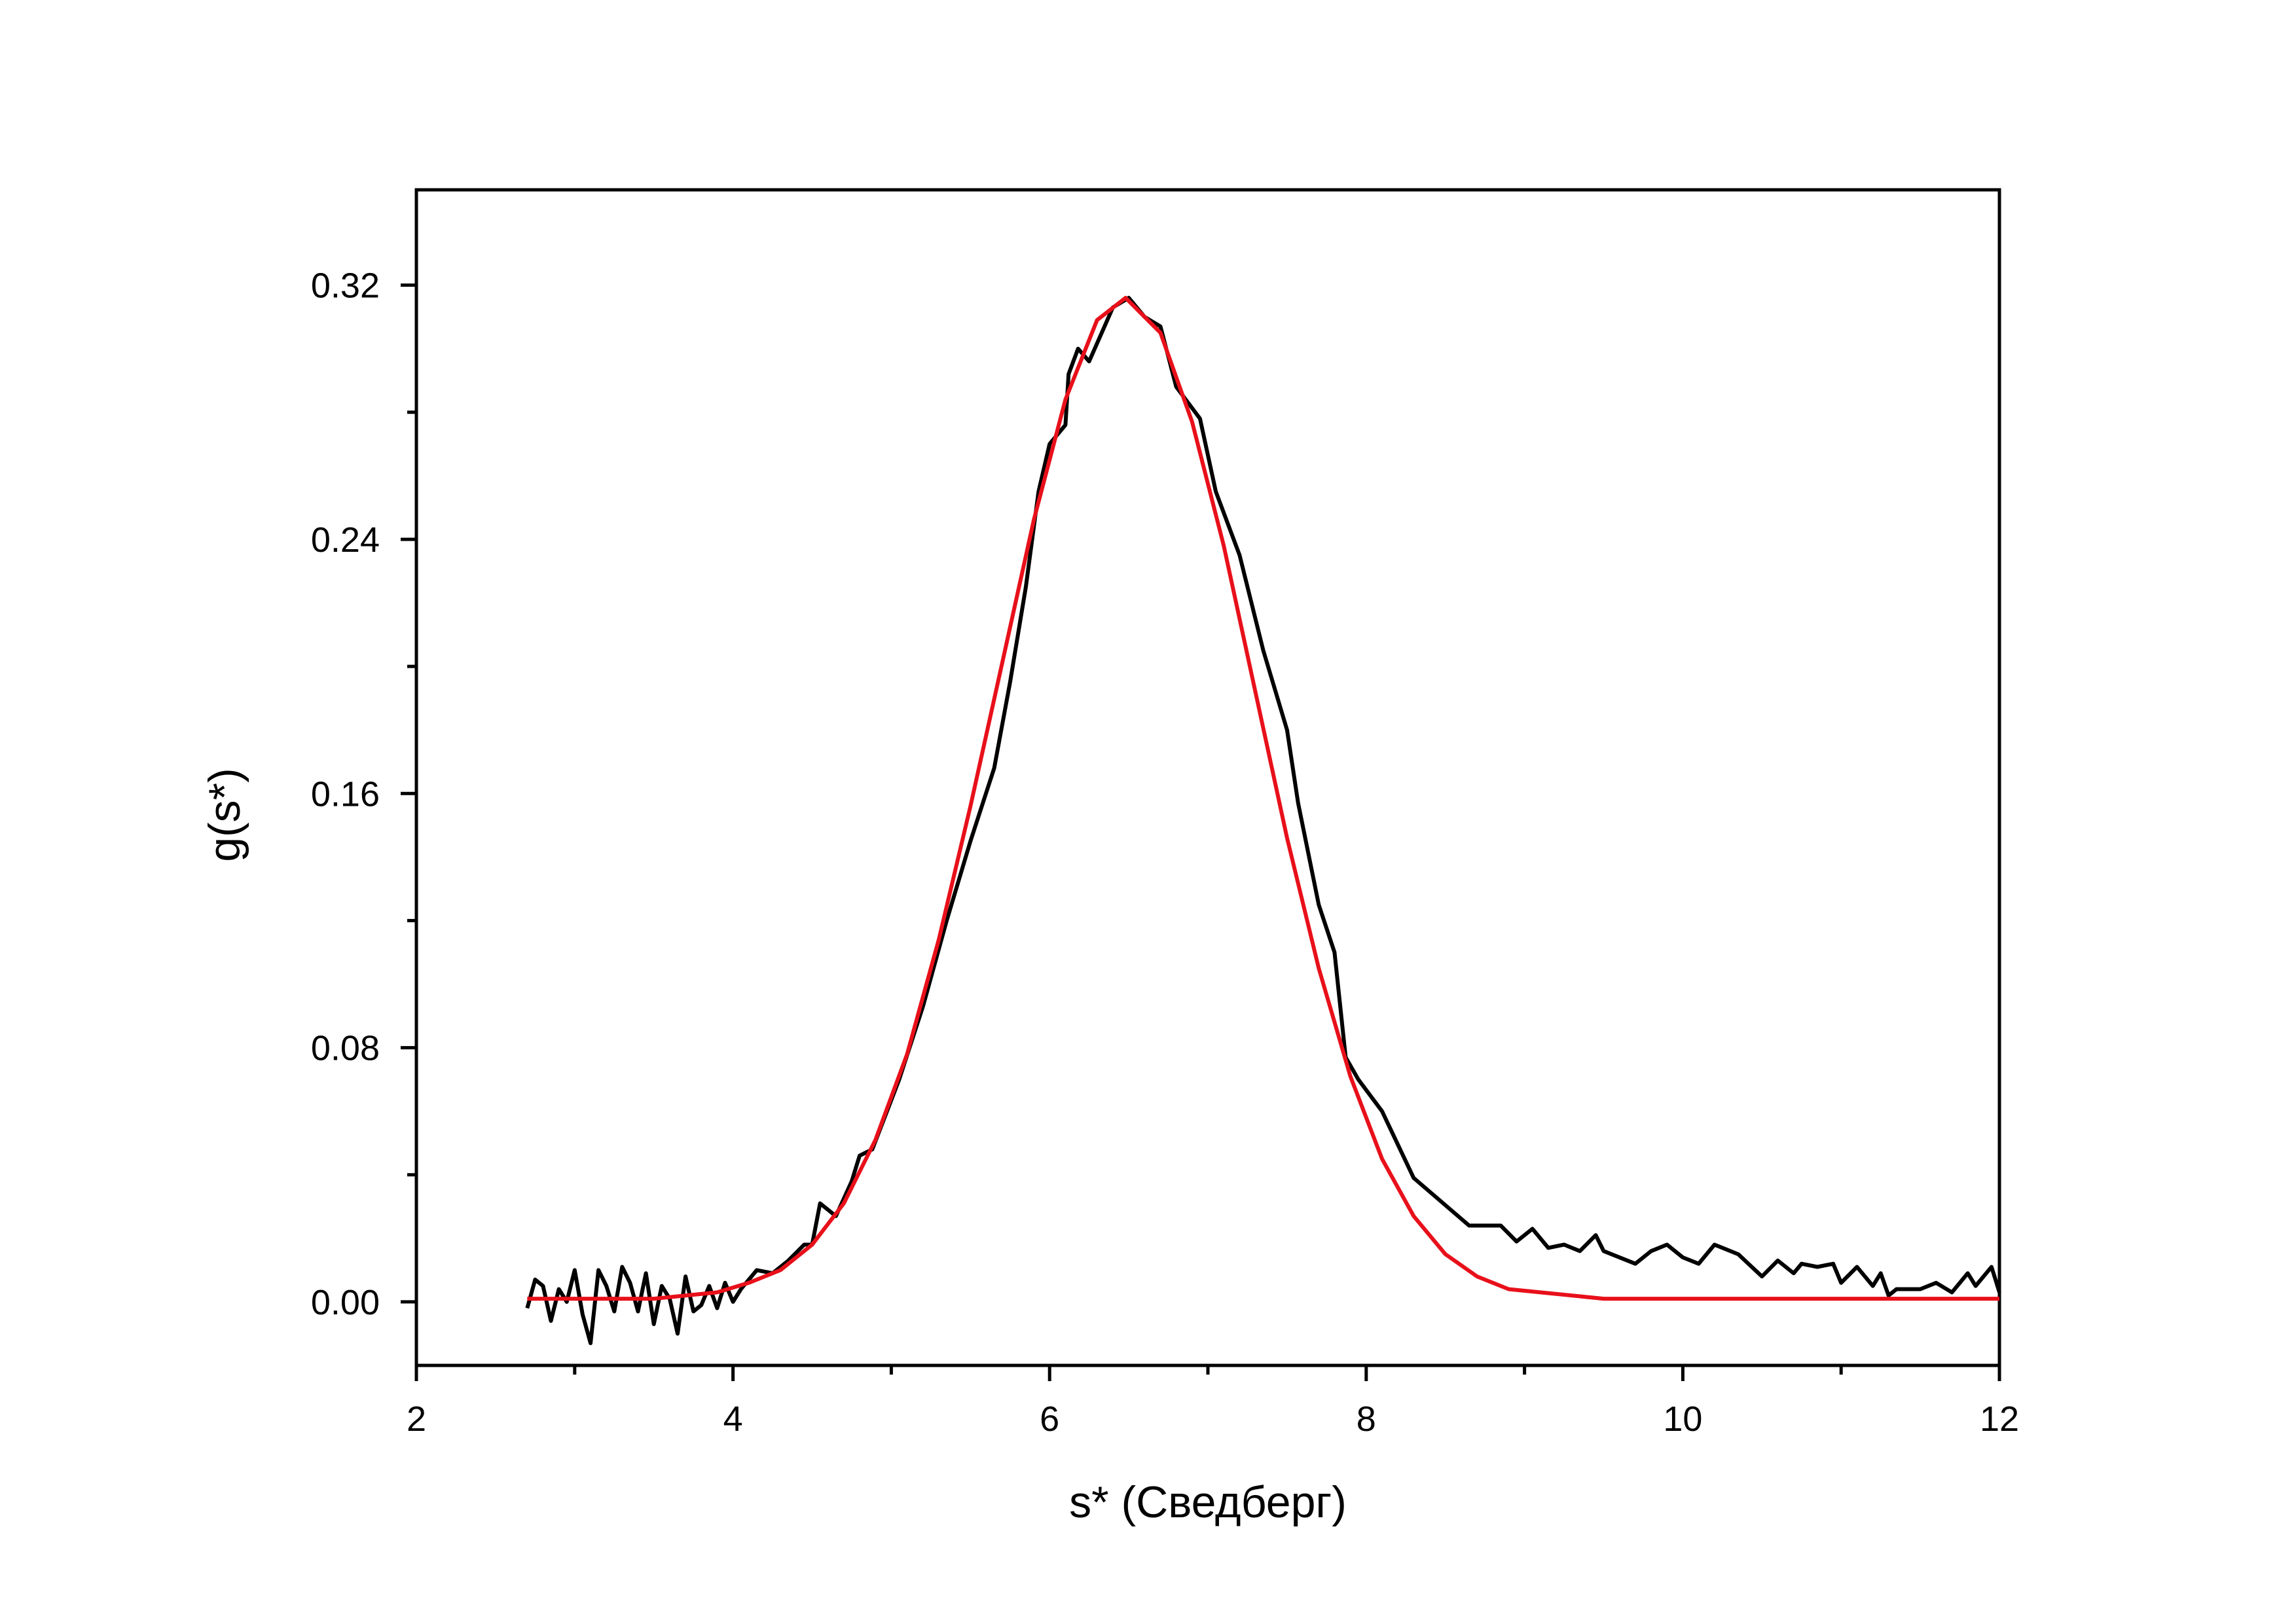 The width and height of the screenshot is (2296, 1622). Describe the element at coordinates (1682, 1419) in the screenshot. I see `x-tick-label: 10` at that location.